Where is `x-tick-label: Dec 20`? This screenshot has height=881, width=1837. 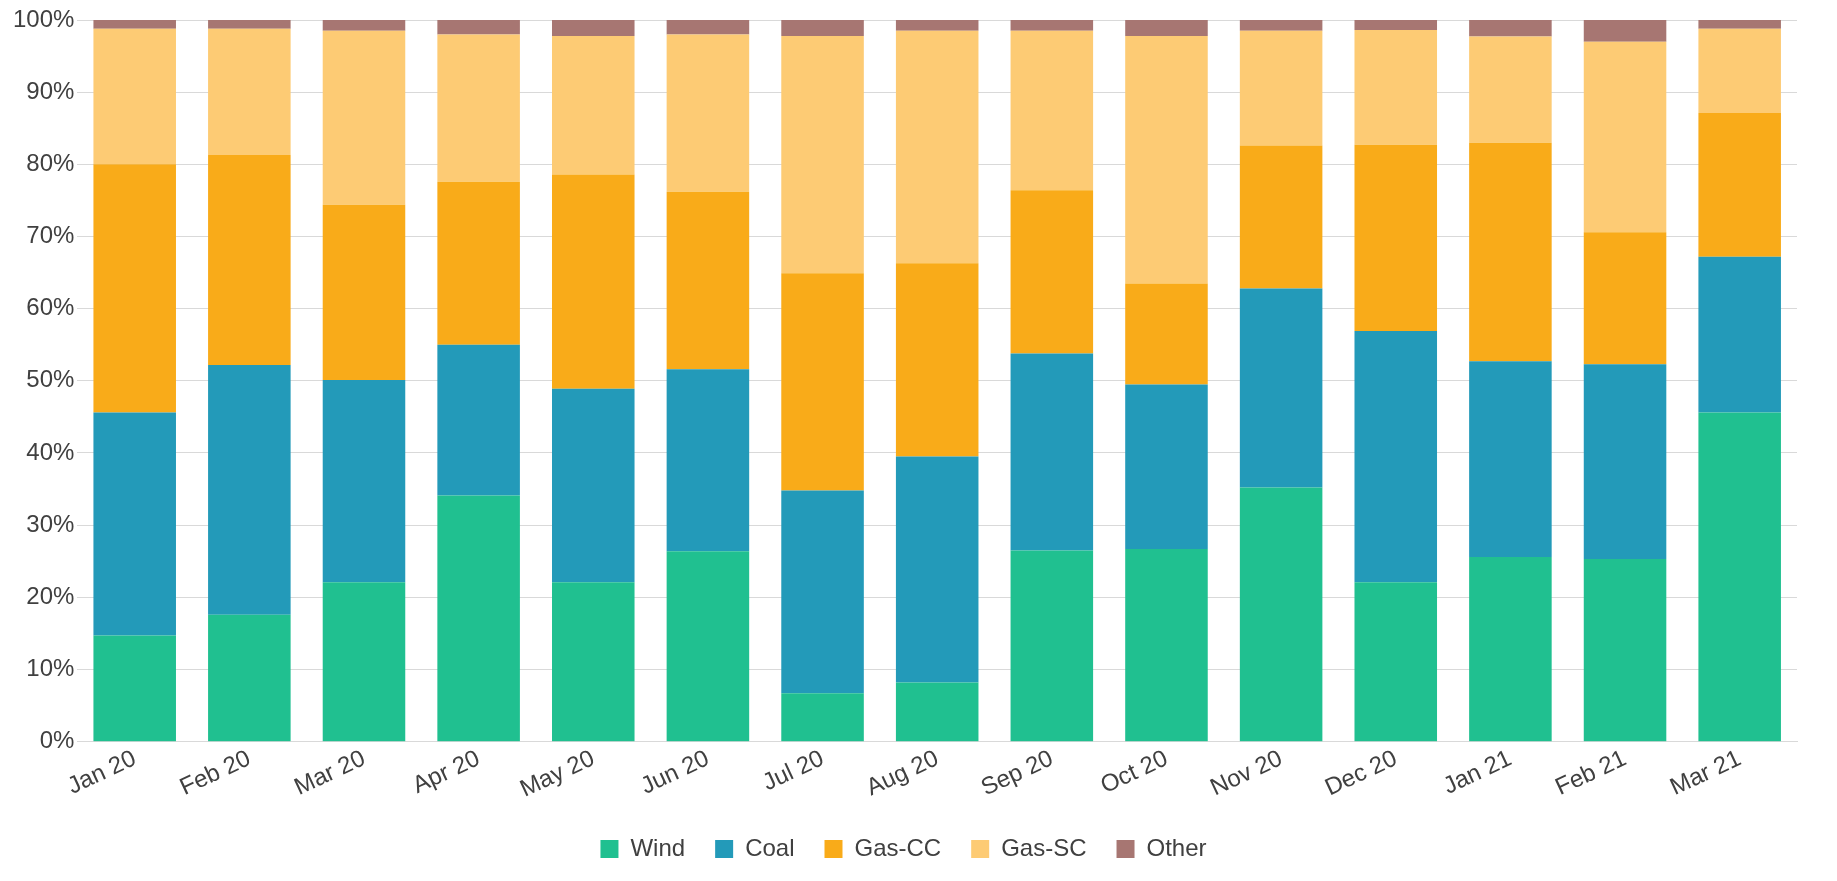 x-tick-label: Dec 20 is located at coordinates (1360, 772).